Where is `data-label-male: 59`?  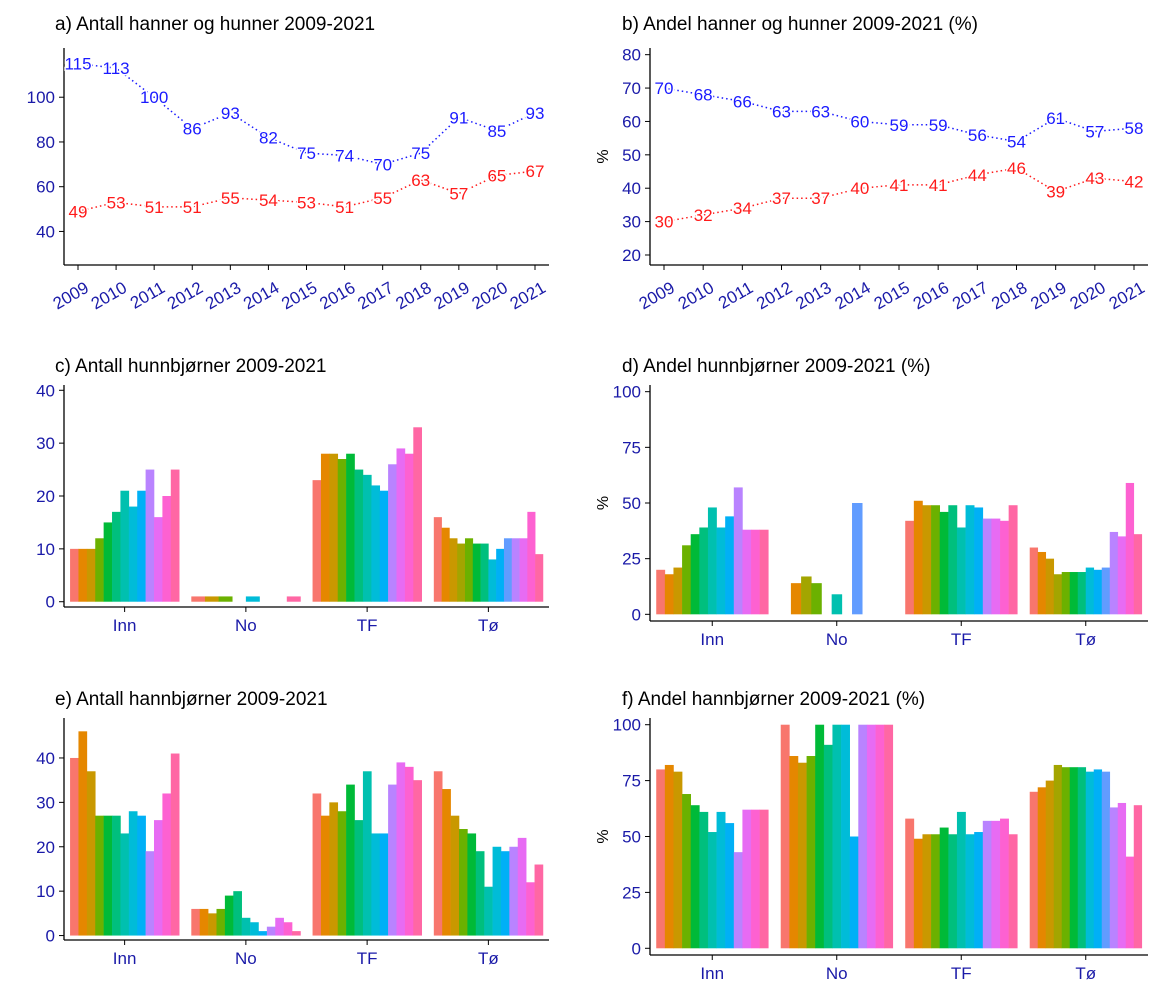 data-label-male: 59 is located at coordinates (938, 125).